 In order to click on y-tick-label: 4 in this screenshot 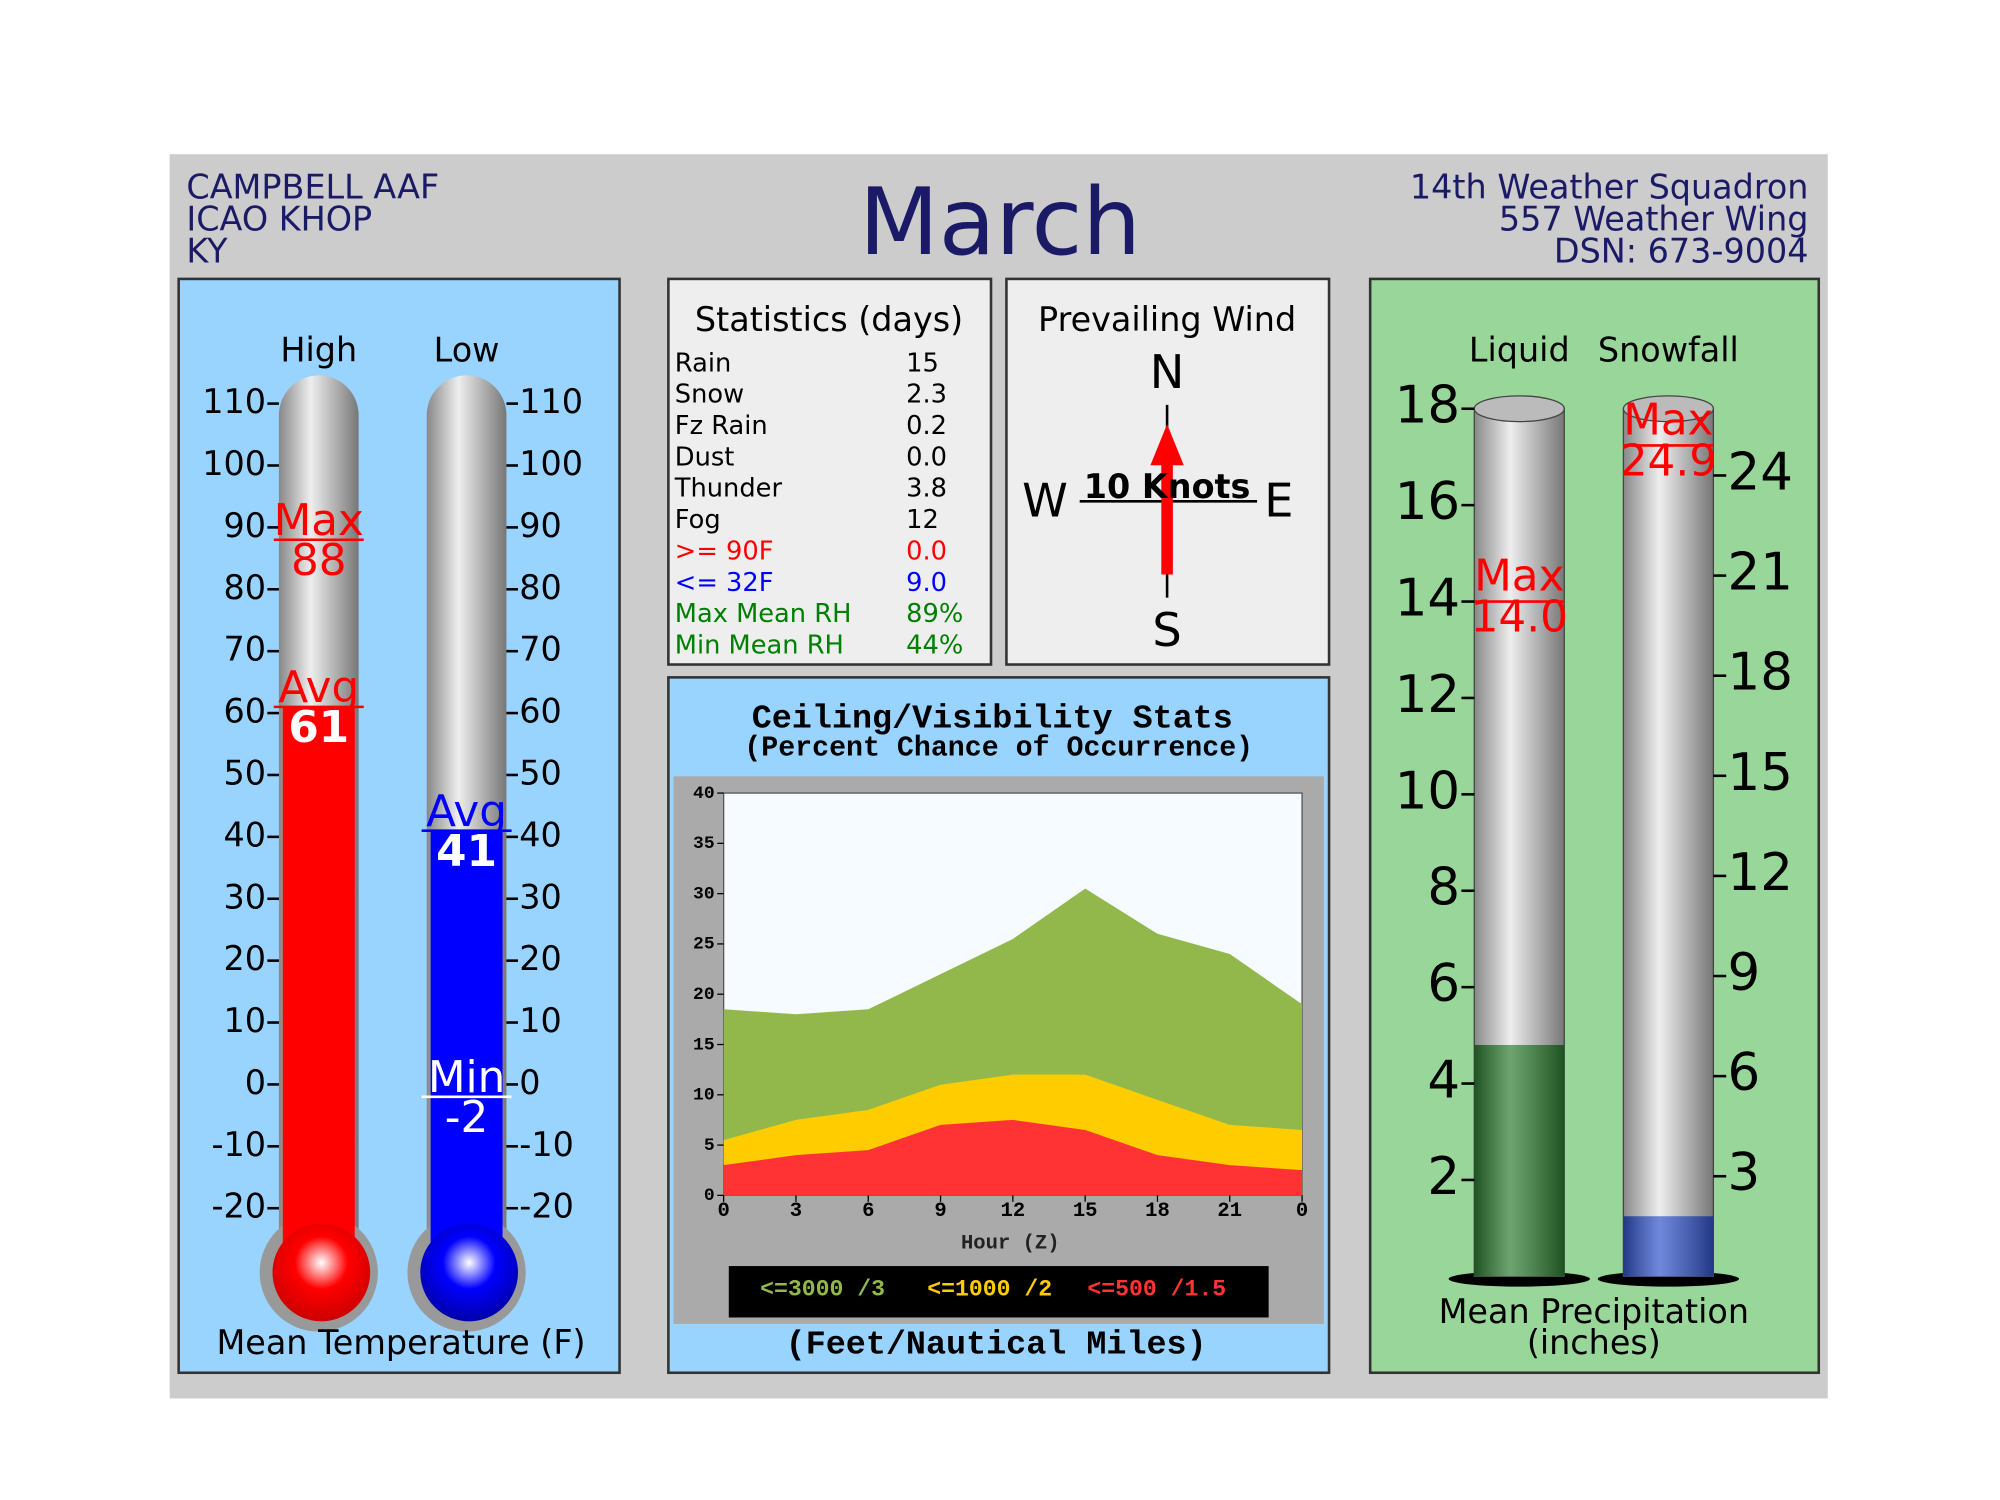, I will do `click(1443, 1081)`.